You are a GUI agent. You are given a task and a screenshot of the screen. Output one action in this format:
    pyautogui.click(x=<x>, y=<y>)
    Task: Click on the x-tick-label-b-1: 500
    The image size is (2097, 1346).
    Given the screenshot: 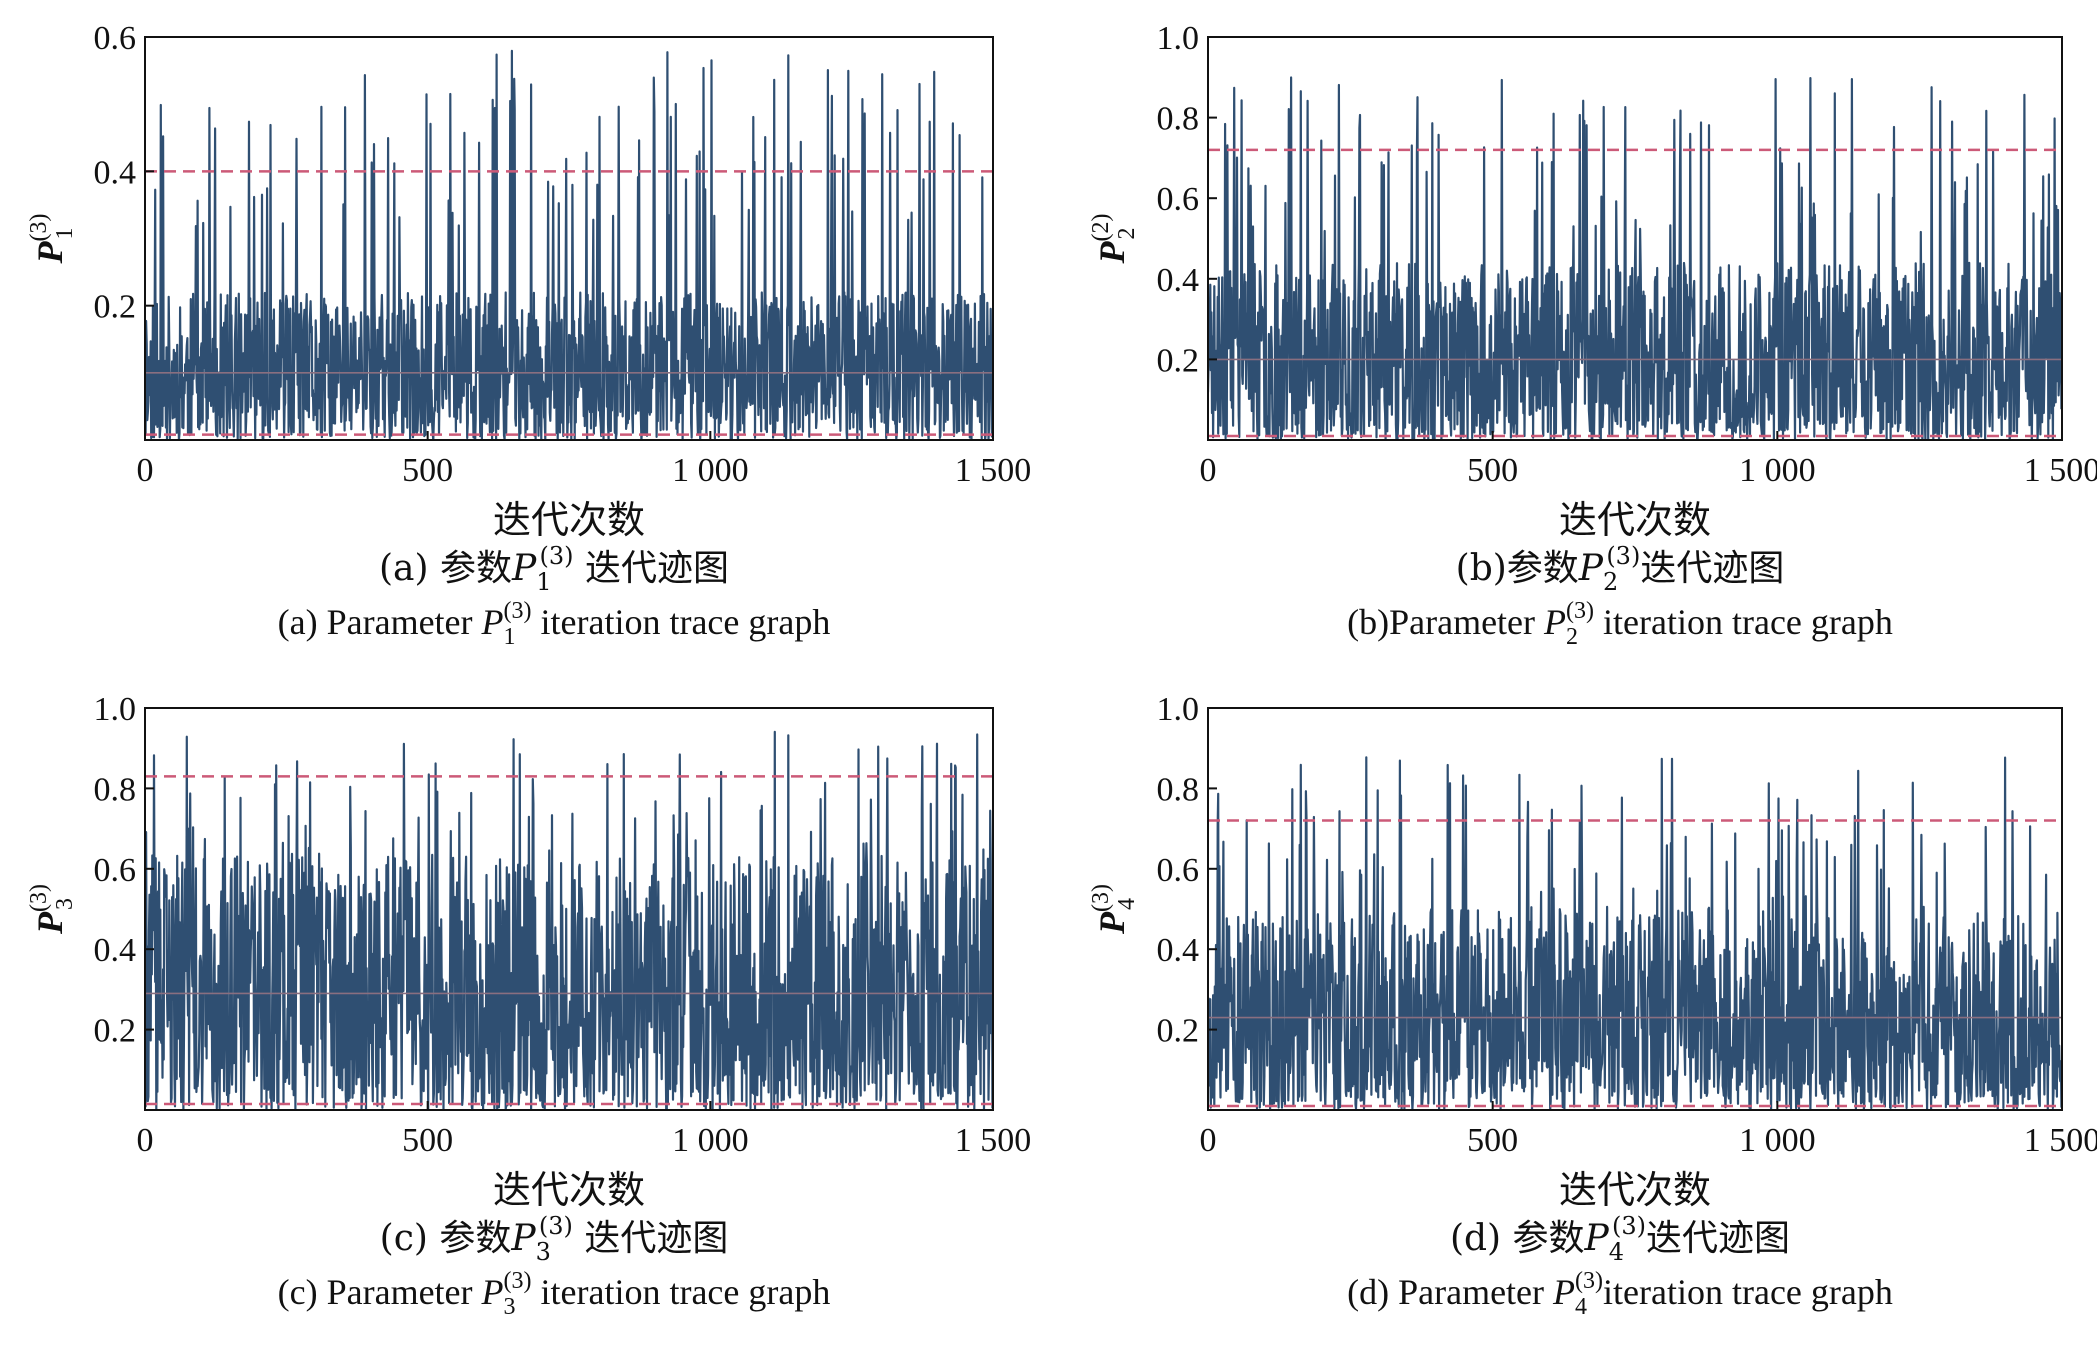 What is the action you would take?
    pyautogui.click(x=1492, y=470)
    